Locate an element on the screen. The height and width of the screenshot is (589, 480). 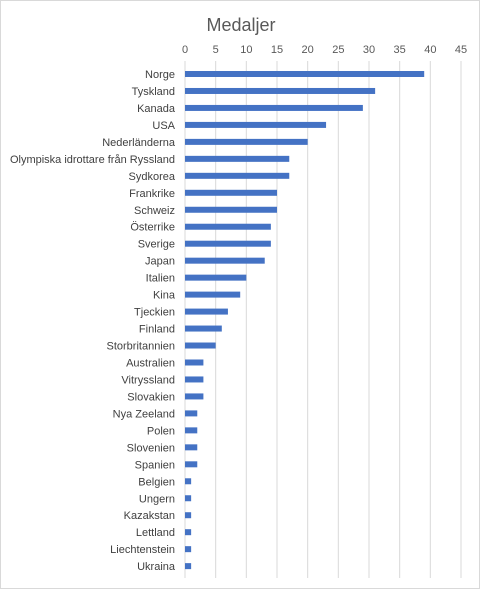
x-tick-label: 5 is located at coordinates (216, 50).